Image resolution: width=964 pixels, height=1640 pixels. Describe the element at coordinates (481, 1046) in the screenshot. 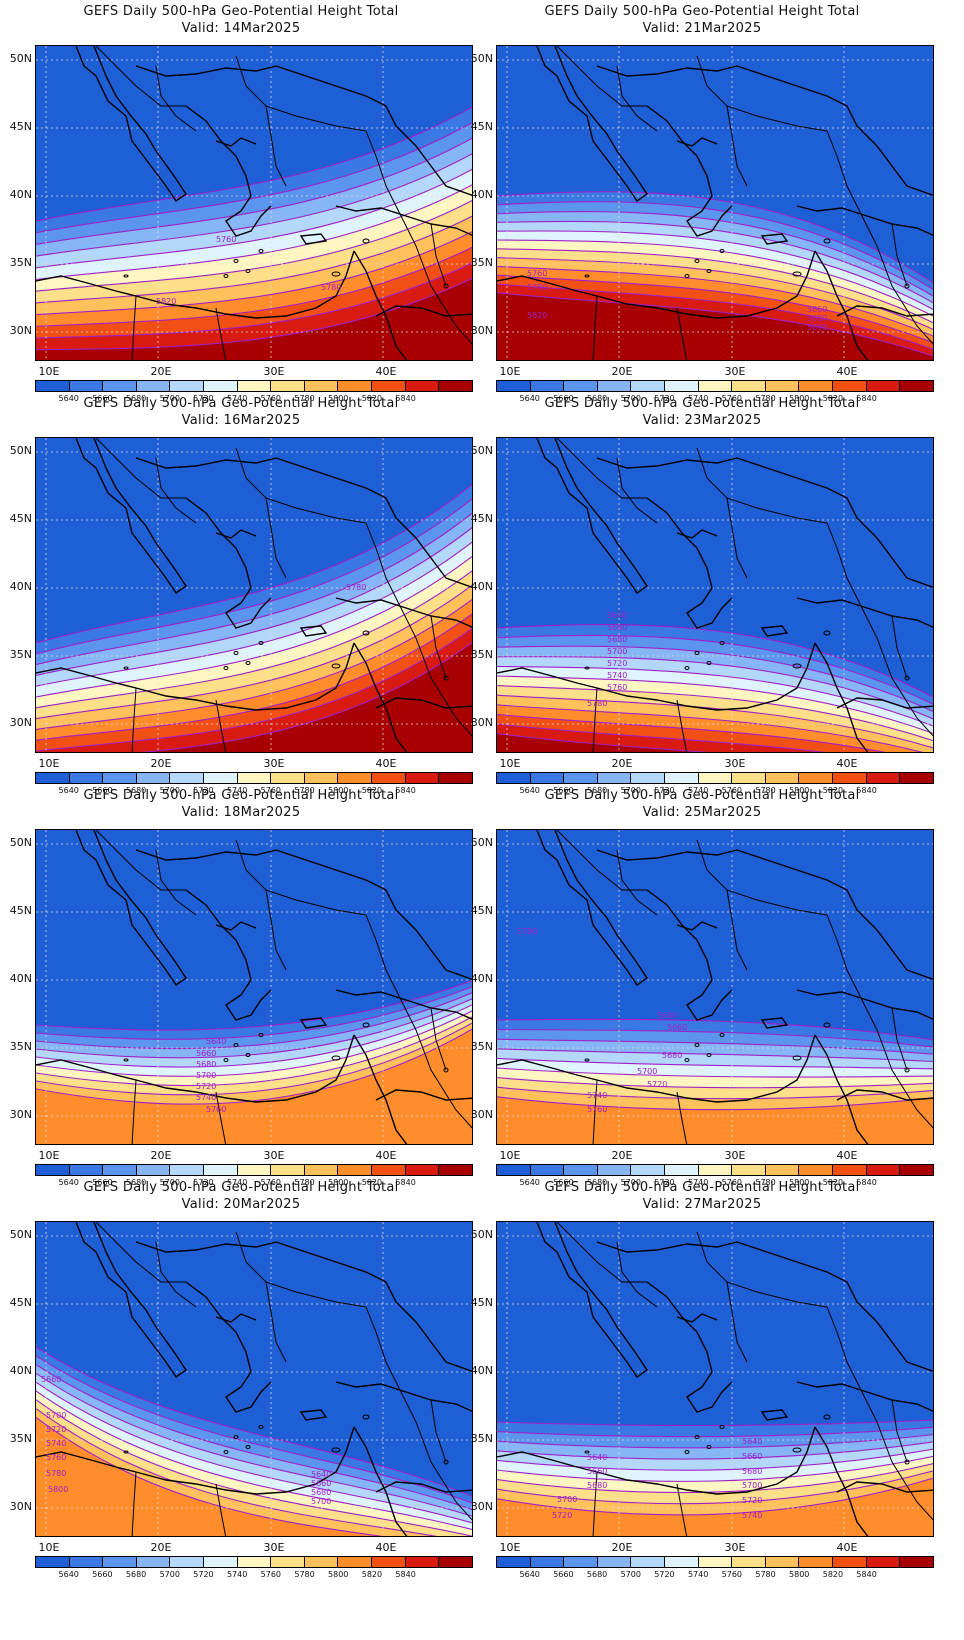

I see `lat-tick-label: 35N` at that location.